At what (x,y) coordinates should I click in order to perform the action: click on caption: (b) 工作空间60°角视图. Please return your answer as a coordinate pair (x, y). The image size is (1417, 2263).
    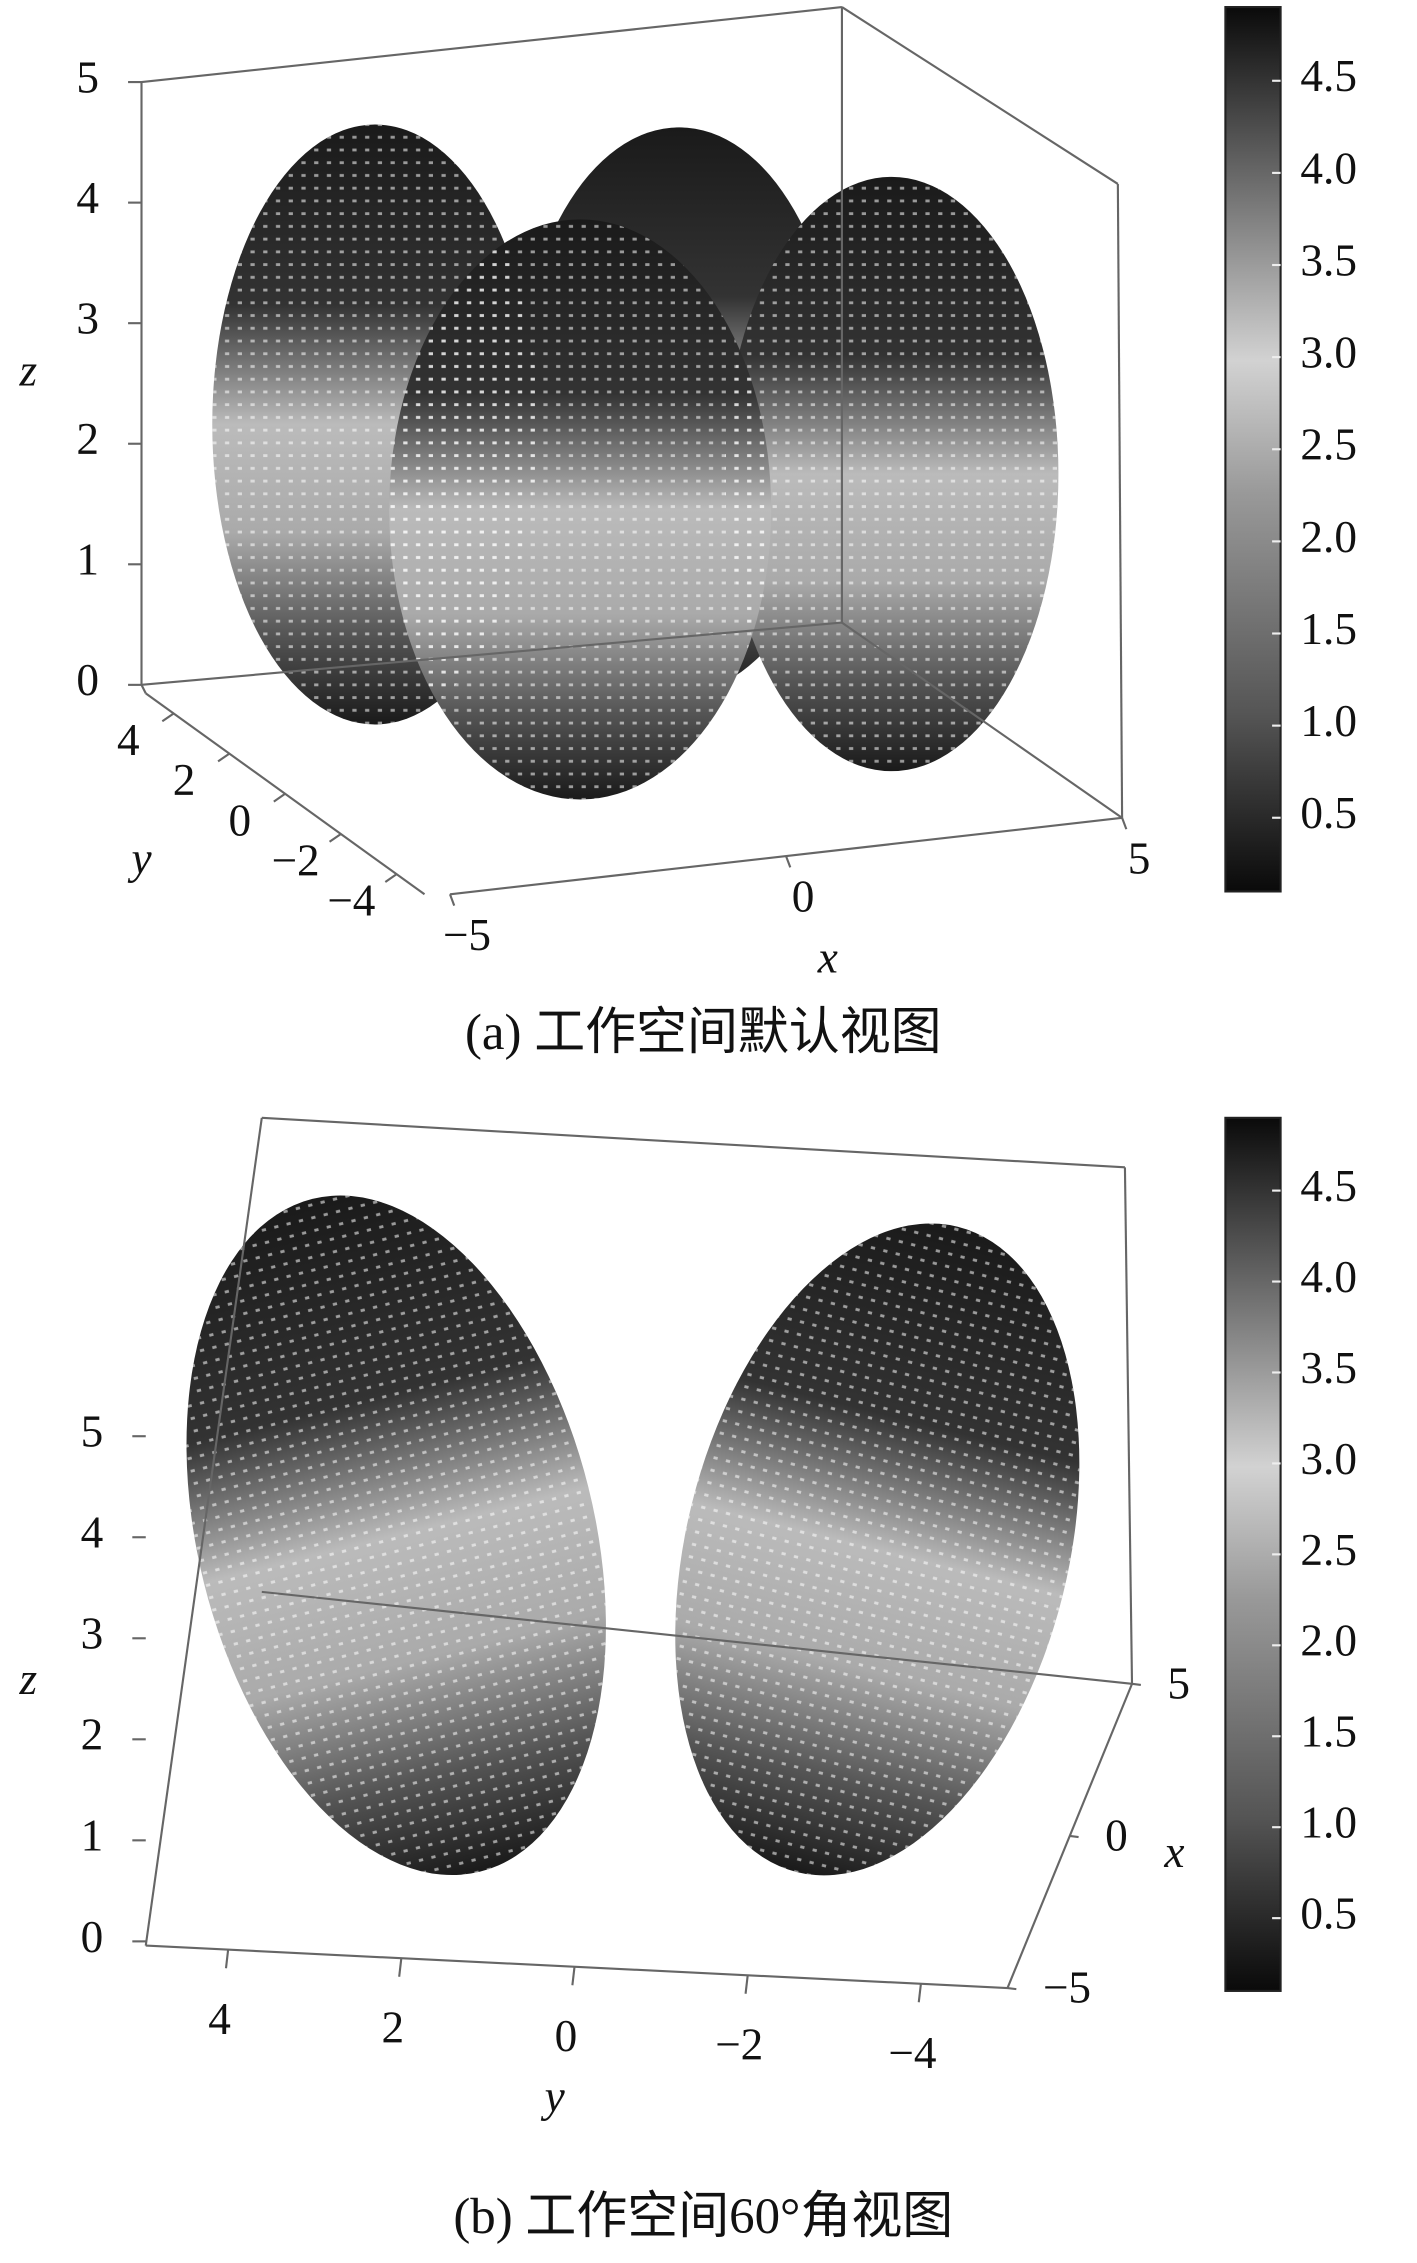
    Looking at the image, I should click on (703, 2217).